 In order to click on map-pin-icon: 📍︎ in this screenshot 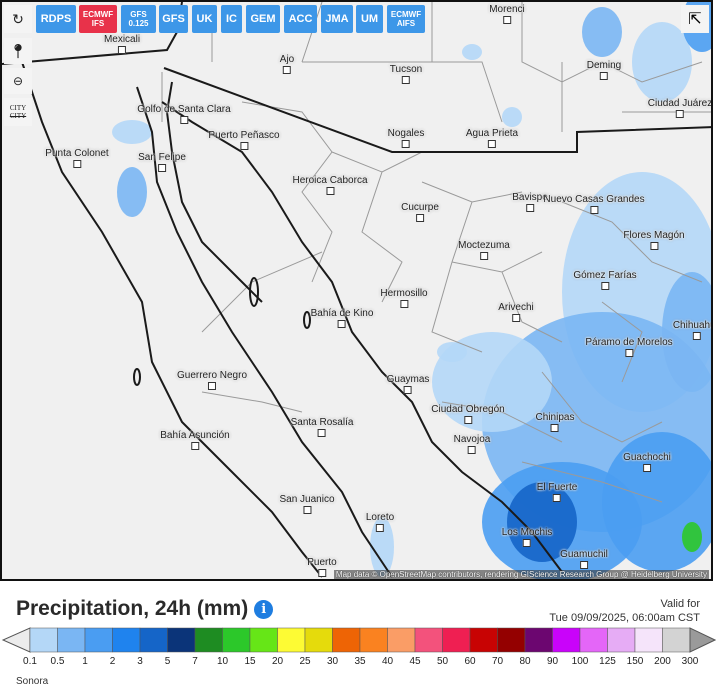, I will do `click(18, 50)`.